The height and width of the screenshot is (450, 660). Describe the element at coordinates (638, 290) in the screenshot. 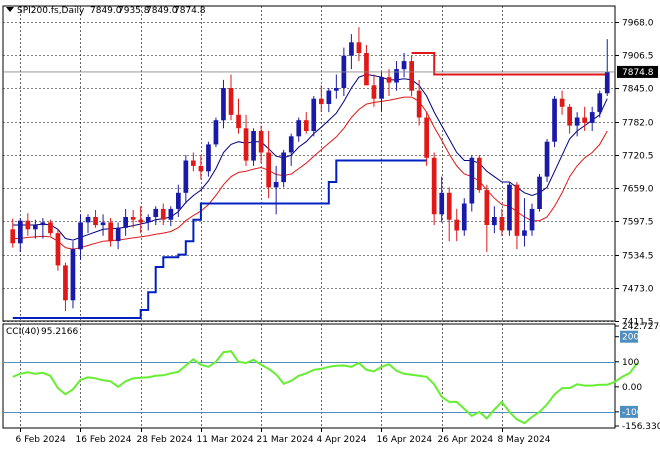

I see `price-tick-label: 7473.0` at that location.